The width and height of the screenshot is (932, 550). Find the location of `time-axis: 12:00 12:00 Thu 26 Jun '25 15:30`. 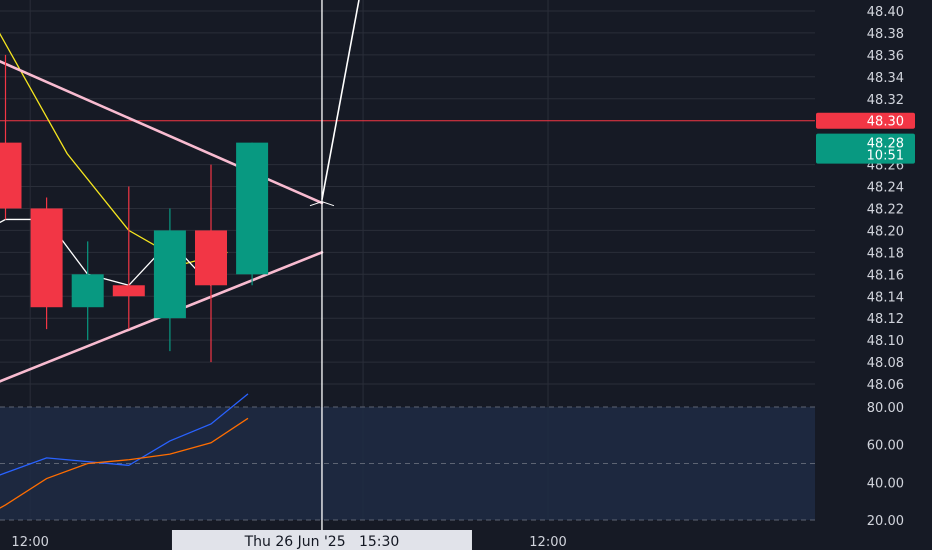

time-axis: 12:00 12:00 Thu 26 Jun '25 15:30 is located at coordinates (466, 540).